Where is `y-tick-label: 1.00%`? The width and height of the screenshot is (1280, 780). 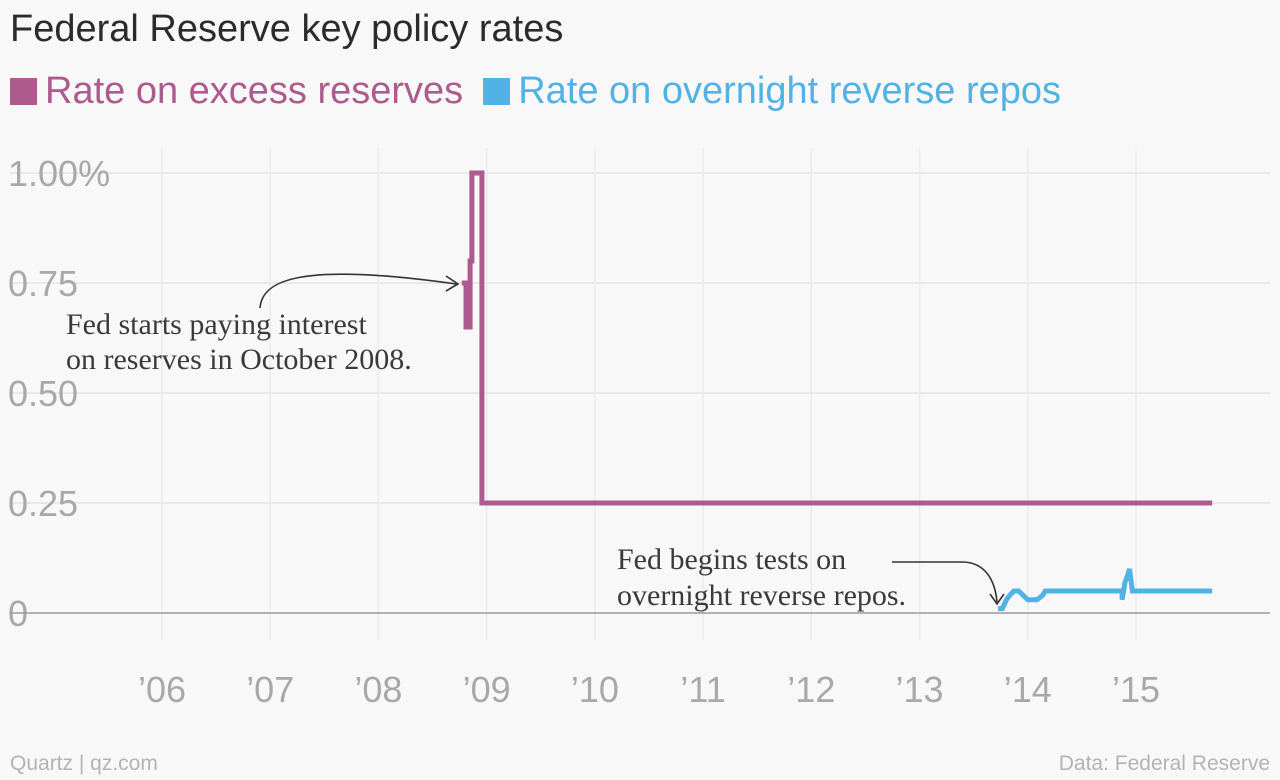 y-tick-label: 1.00% is located at coordinates (59, 173).